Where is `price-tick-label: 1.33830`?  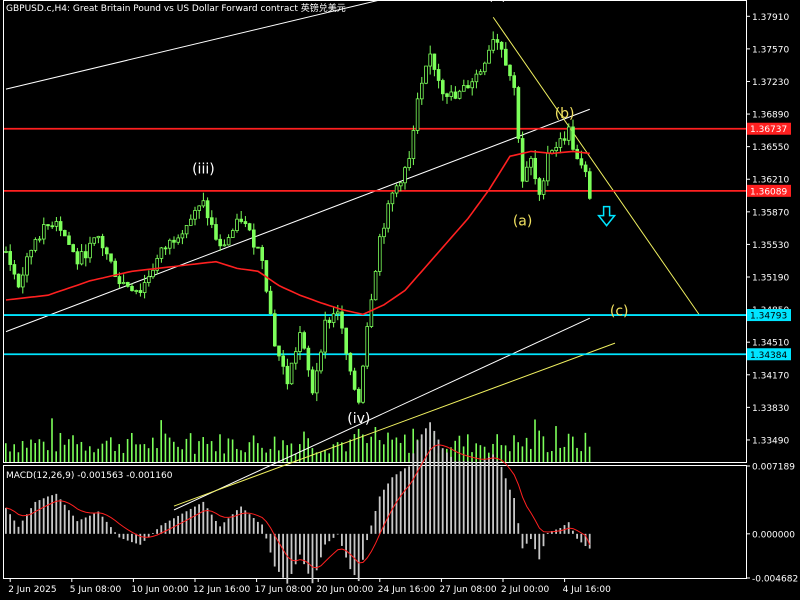
price-tick-label: 1.33830 is located at coordinates (770, 409).